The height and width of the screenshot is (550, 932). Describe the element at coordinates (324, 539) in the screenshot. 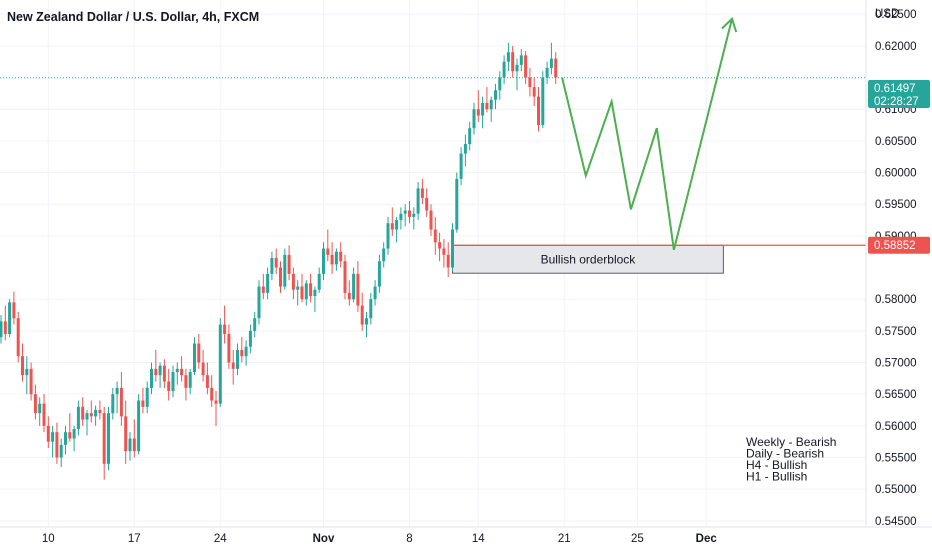

I see `time-tick-label: Nov` at that location.